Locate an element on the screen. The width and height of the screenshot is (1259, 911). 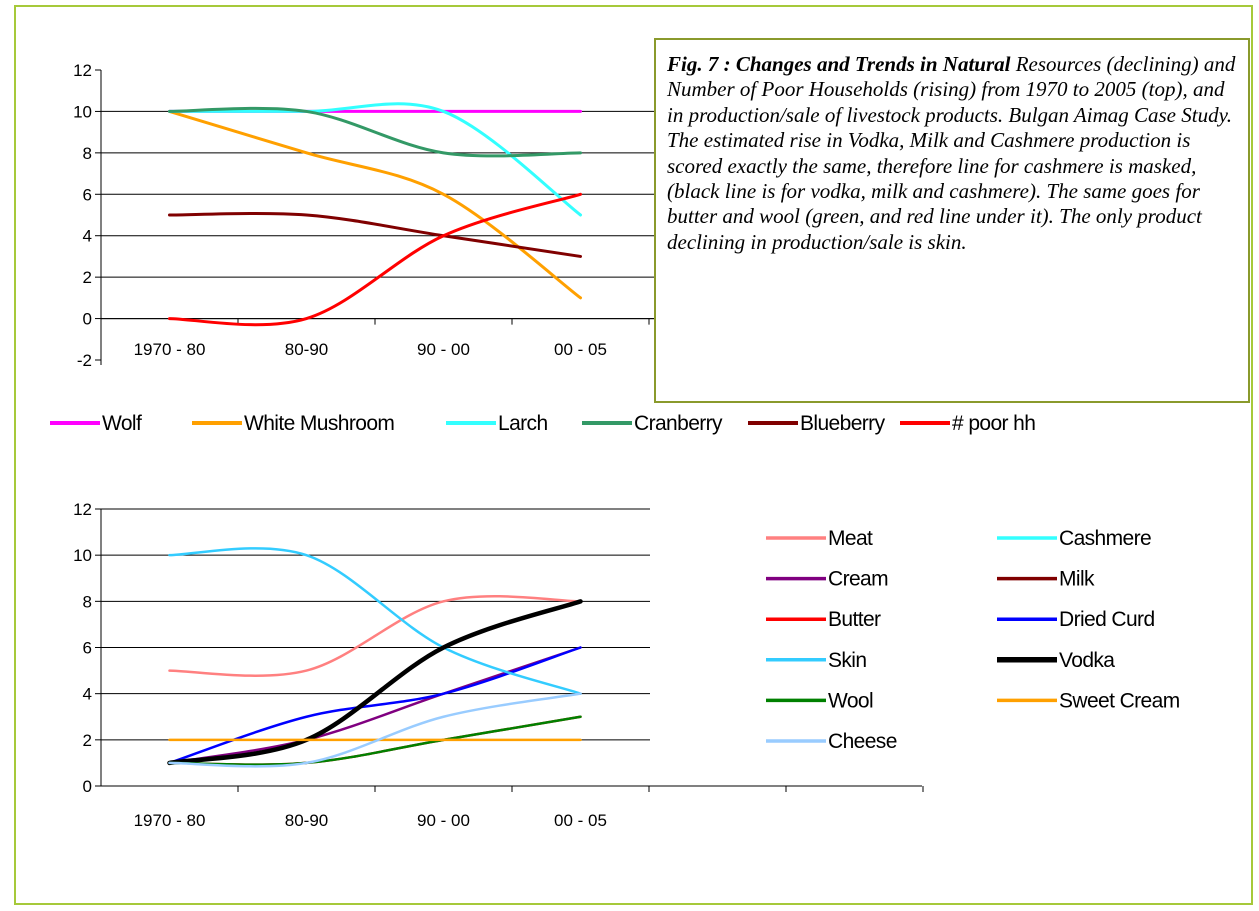
series-line-white-mushroom is located at coordinates (375, 204).